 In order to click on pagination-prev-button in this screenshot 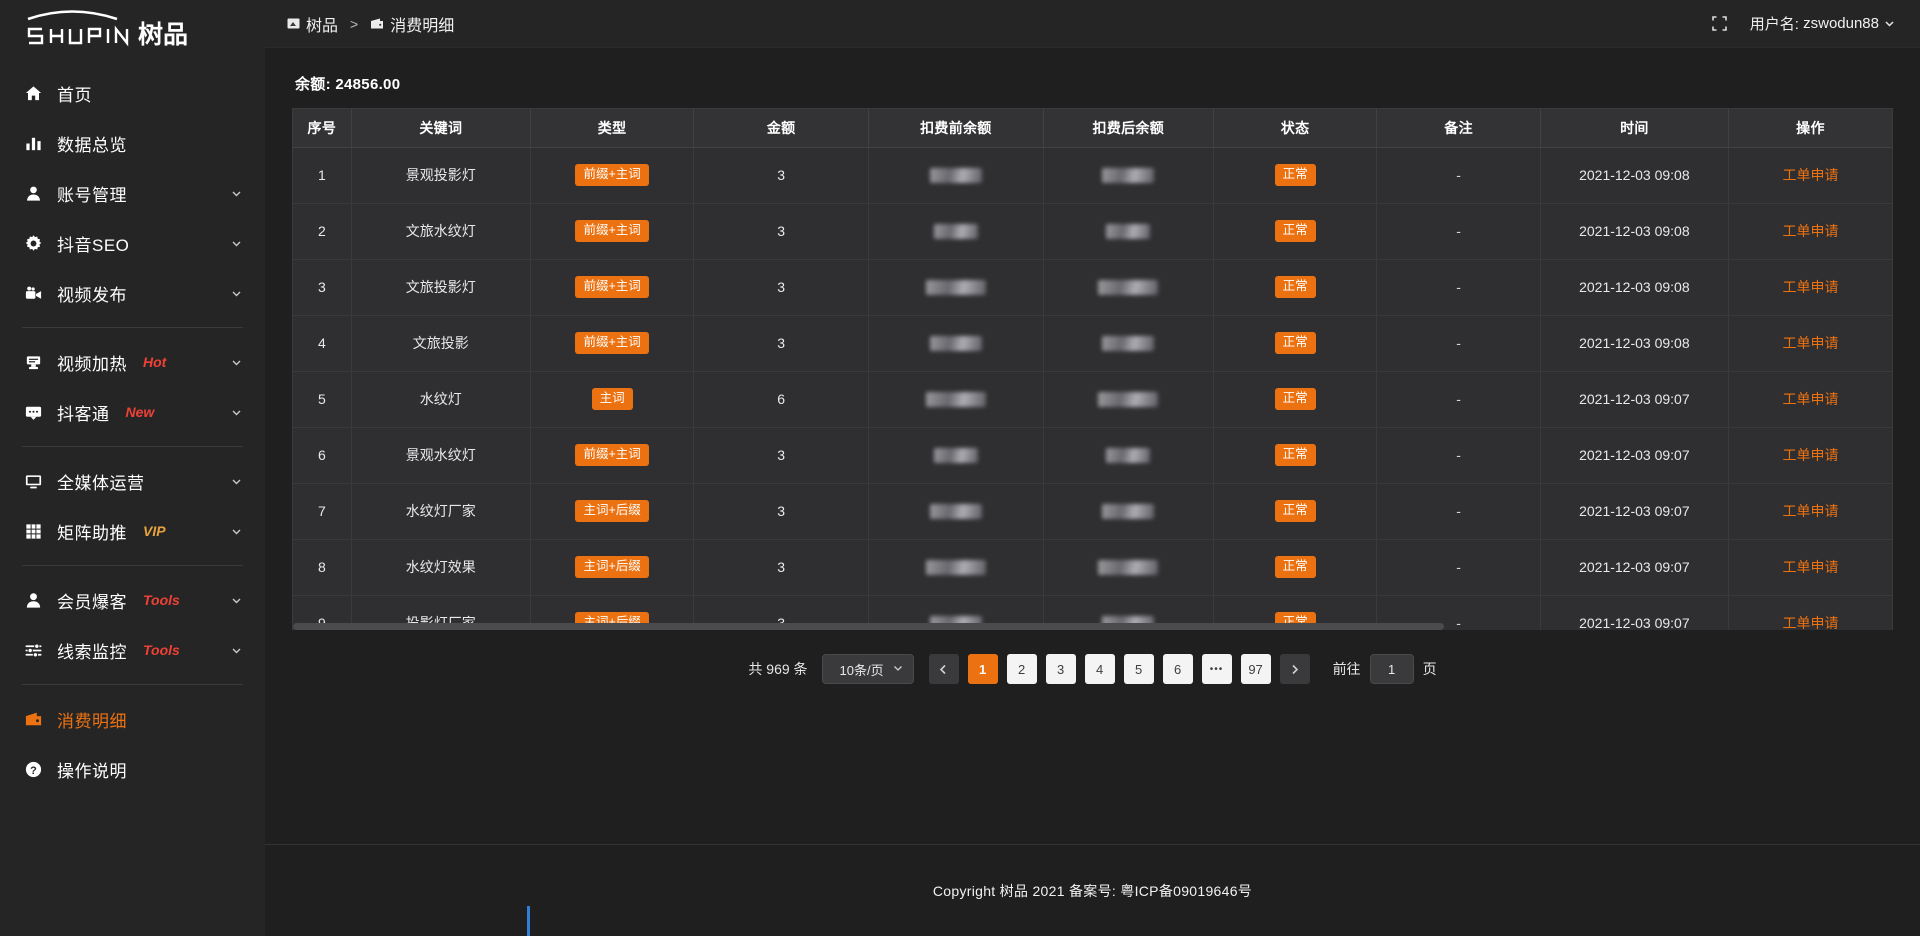, I will do `click(943, 669)`.